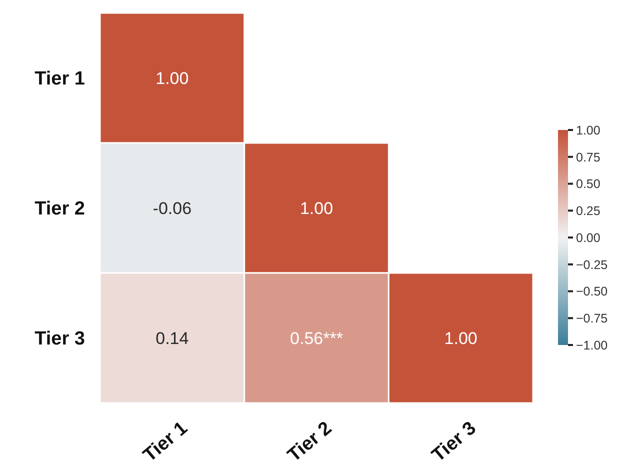 The height and width of the screenshot is (472, 641). Describe the element at coordinates (60, 79) in the screenshot. I see `y-tick-label: Tier 1` at that location.